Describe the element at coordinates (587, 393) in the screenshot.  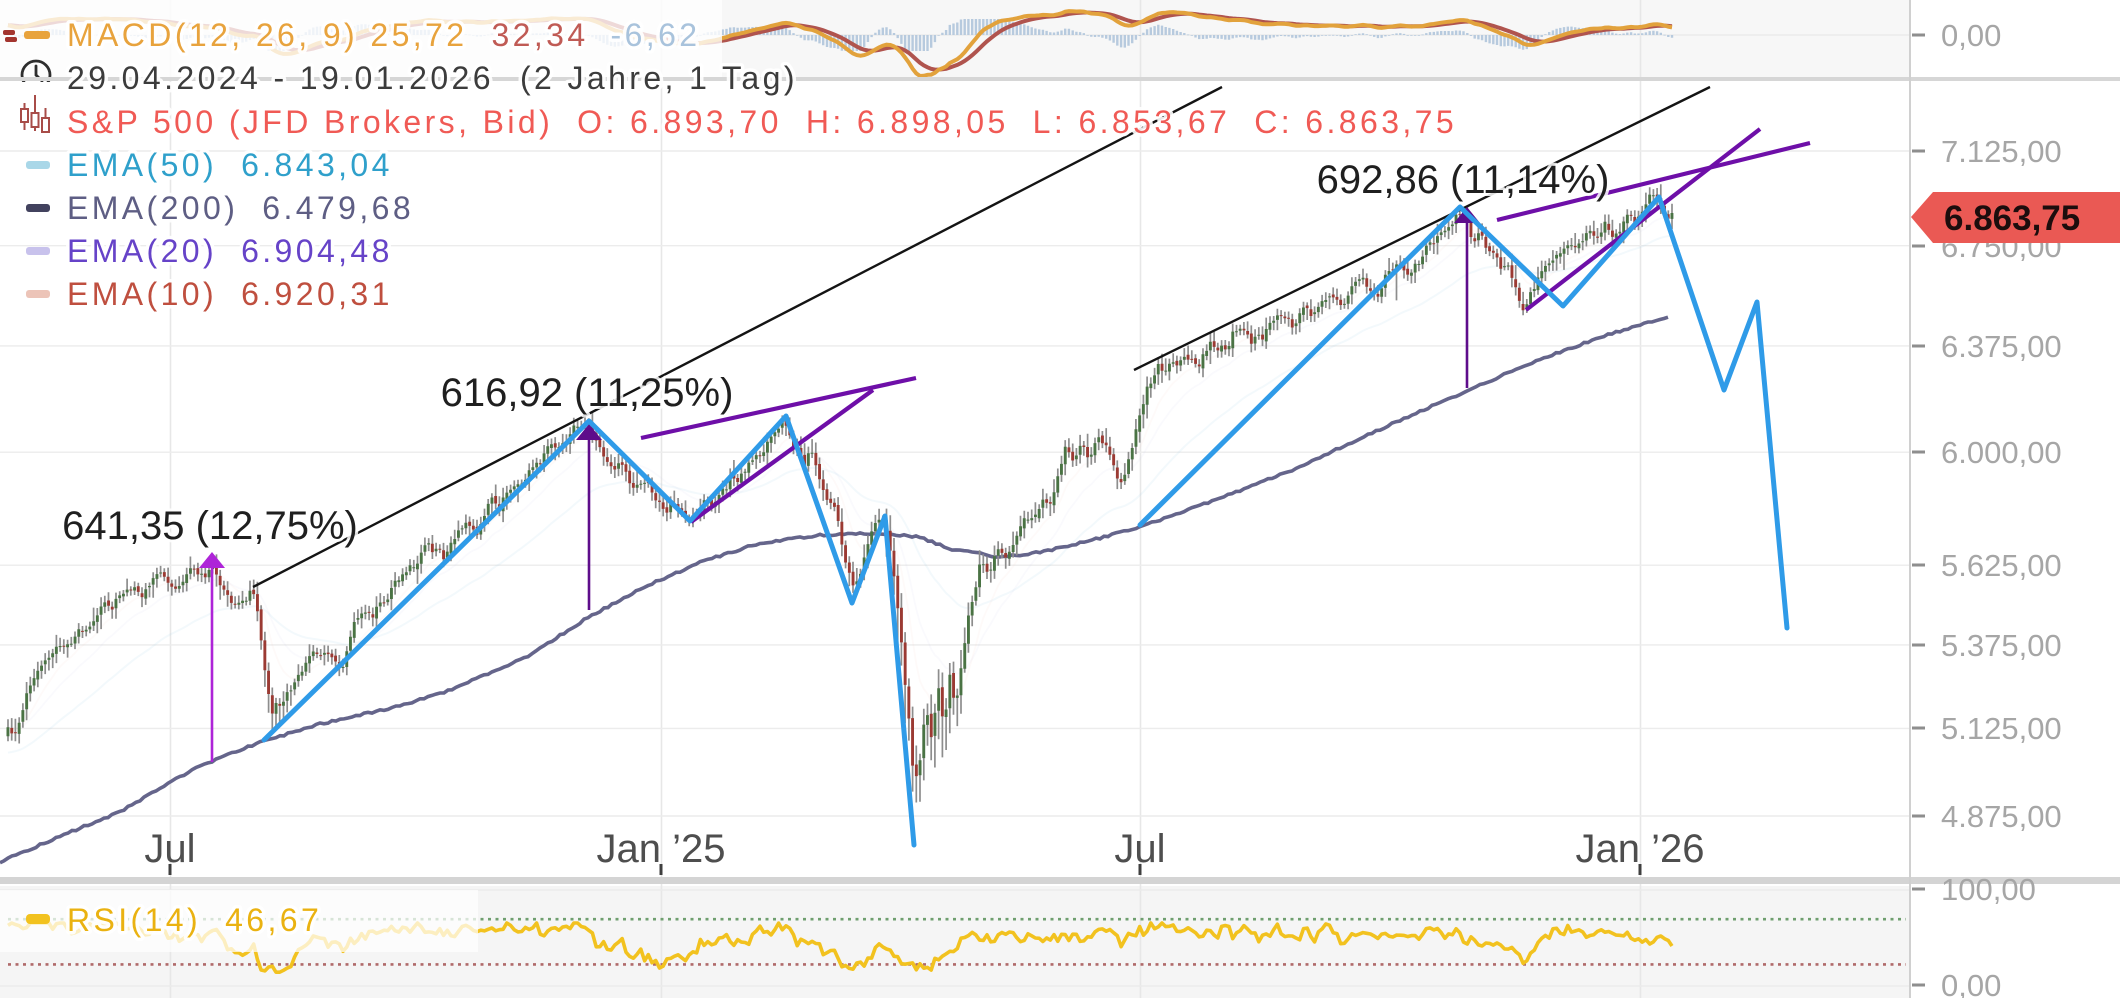
I see `svg-text: 616,92 (11,25%)` at that location.